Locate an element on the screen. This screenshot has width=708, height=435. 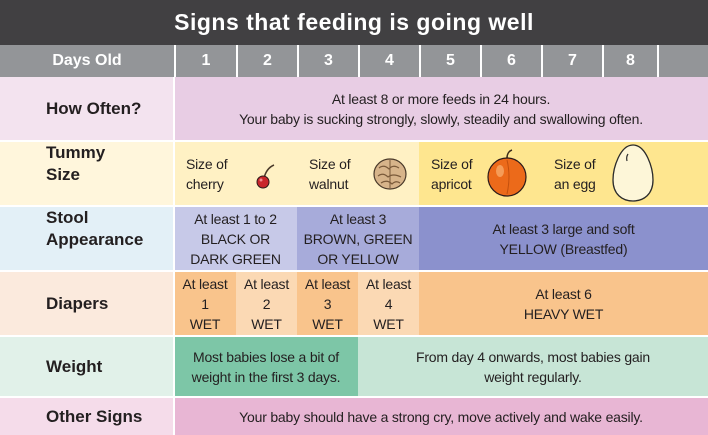
walnut-line-1: Size of is located at coordinates (330, 163).